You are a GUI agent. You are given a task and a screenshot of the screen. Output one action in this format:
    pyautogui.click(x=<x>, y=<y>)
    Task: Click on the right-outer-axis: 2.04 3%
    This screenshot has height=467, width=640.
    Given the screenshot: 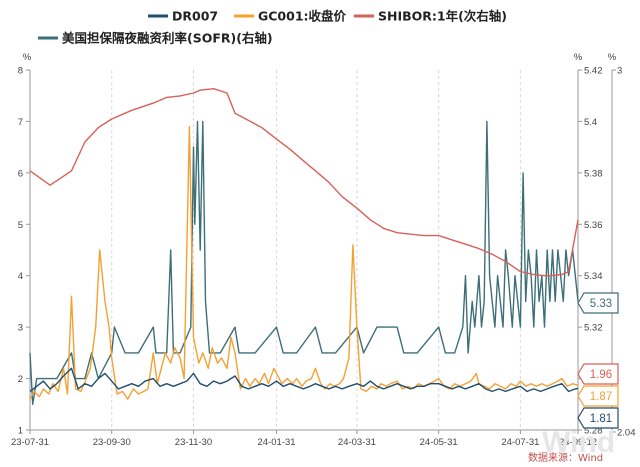 What is the action you would take?
    pyautogui.click(x=622, y=245)
    